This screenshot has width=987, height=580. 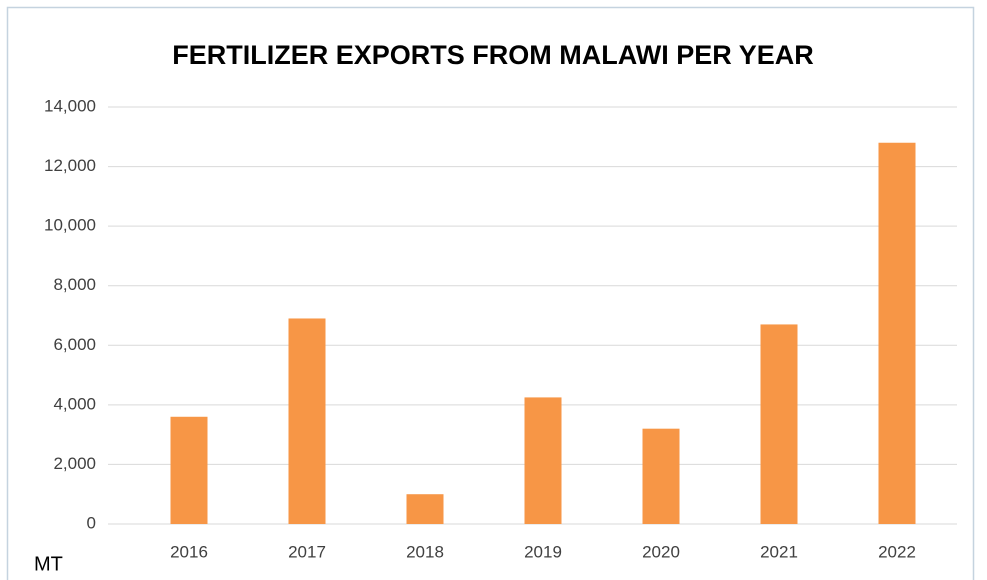 I want to click on x-tick-label: 2020, so click(x=661, y=551).